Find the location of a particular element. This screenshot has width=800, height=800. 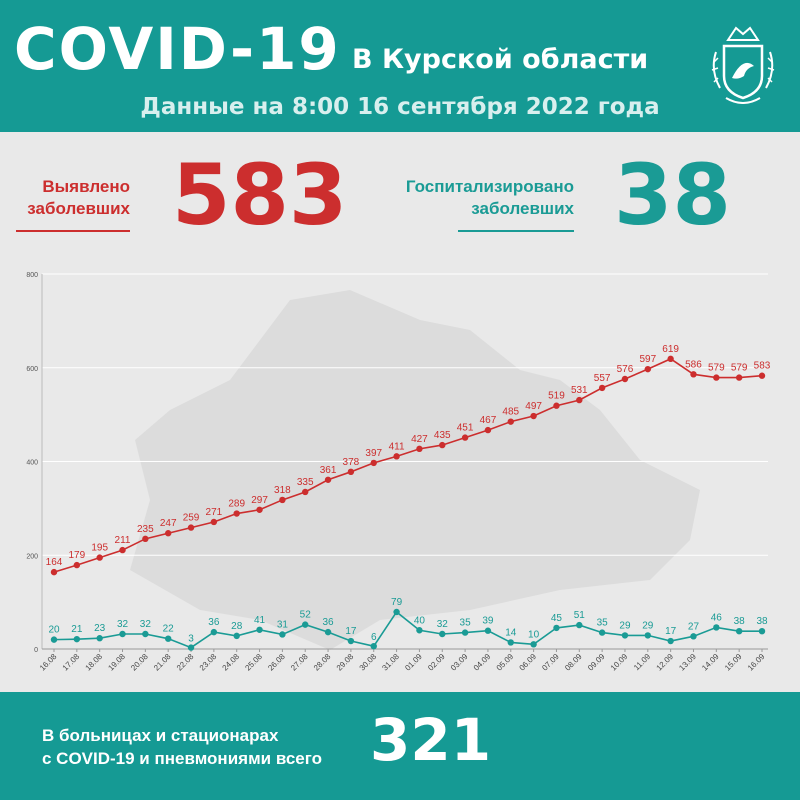

data-label: 31 is located at coordinates (283, 624).